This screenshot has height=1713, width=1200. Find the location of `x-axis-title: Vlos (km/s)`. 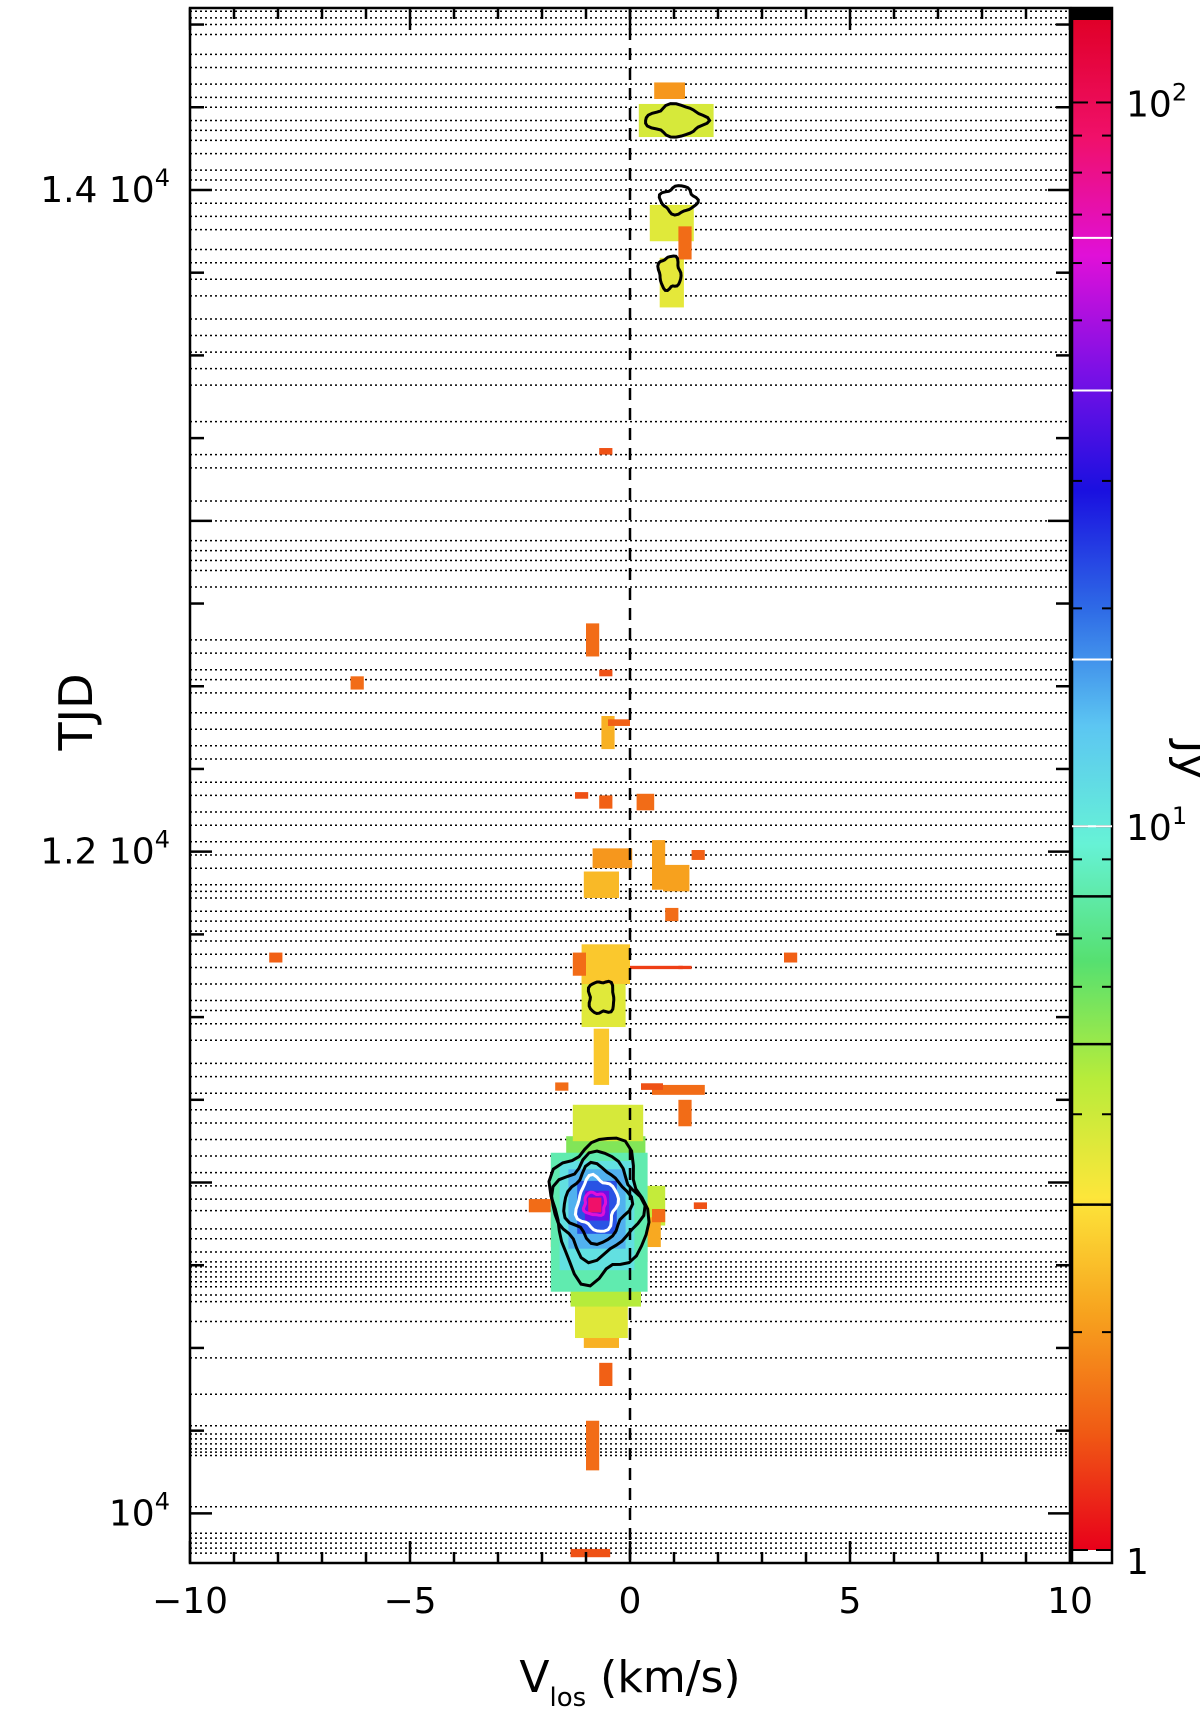

x-axis-title: Vlos (km/s) is located at coordinates (629, 1682).